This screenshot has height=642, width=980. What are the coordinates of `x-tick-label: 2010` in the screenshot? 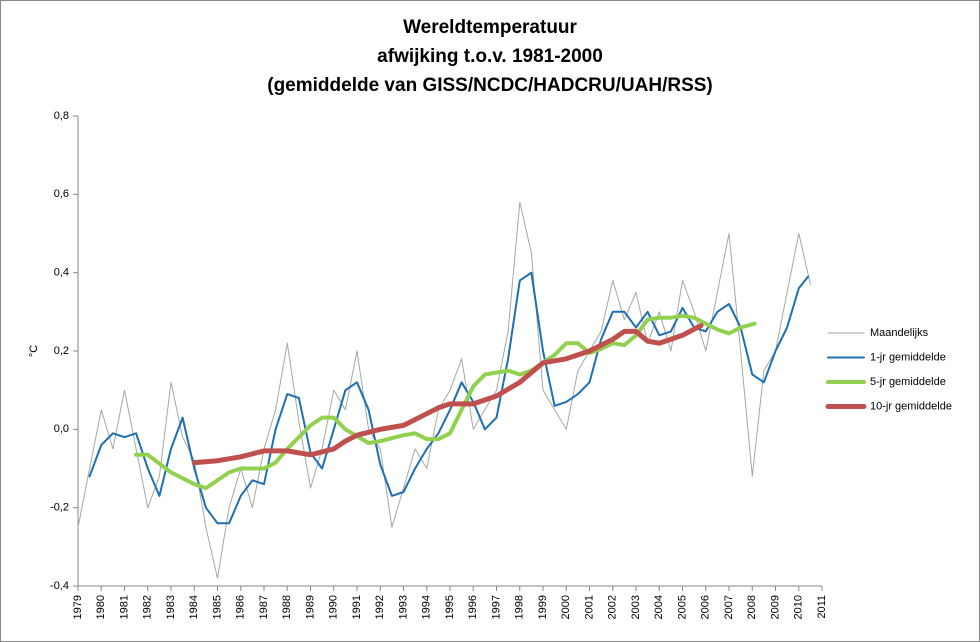 It's located at (799, 607).